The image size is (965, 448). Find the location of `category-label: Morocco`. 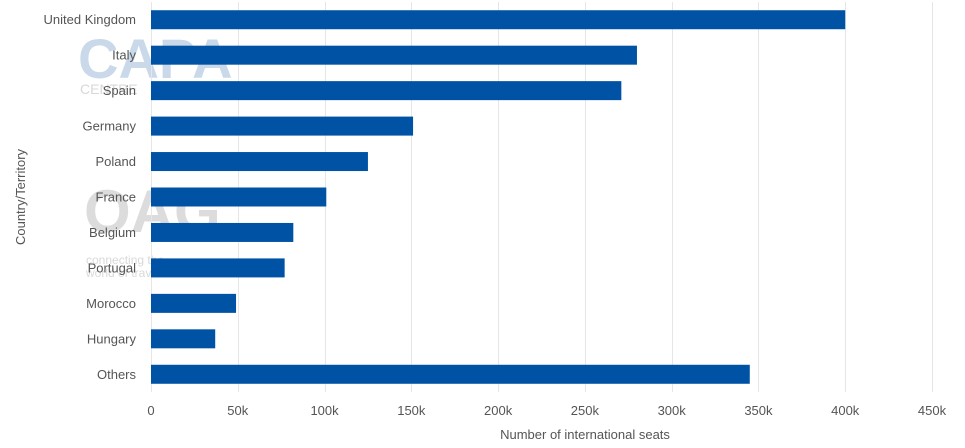

category-label: Morocco is located at coordinates (111, 303).